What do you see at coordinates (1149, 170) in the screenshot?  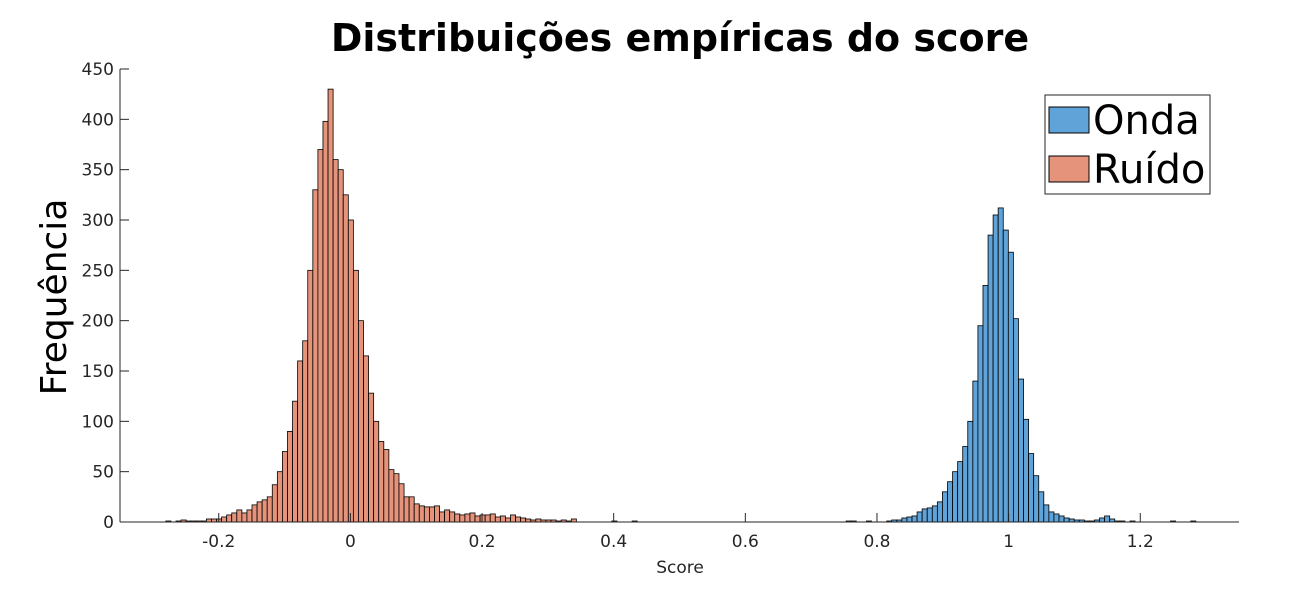 I see `legend-label-ruido: Ruído` at bounding box center [1149, 170].